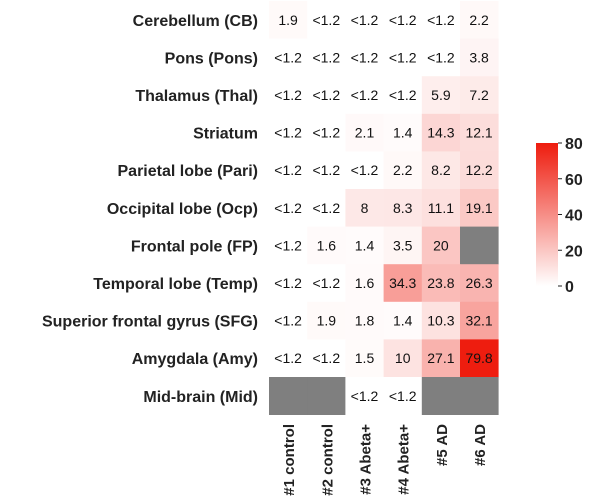  Describe the element at coordinates (404, 459) in the screenshot. I see `column-label: #4 Abeta+` at that location.